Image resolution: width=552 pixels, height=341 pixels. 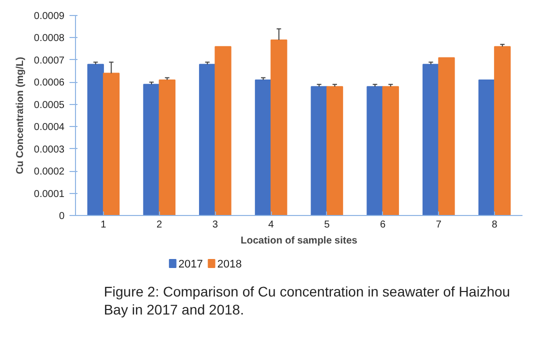 I want to click on y-tick-label: 0.0002, so click(x=49, y=172).